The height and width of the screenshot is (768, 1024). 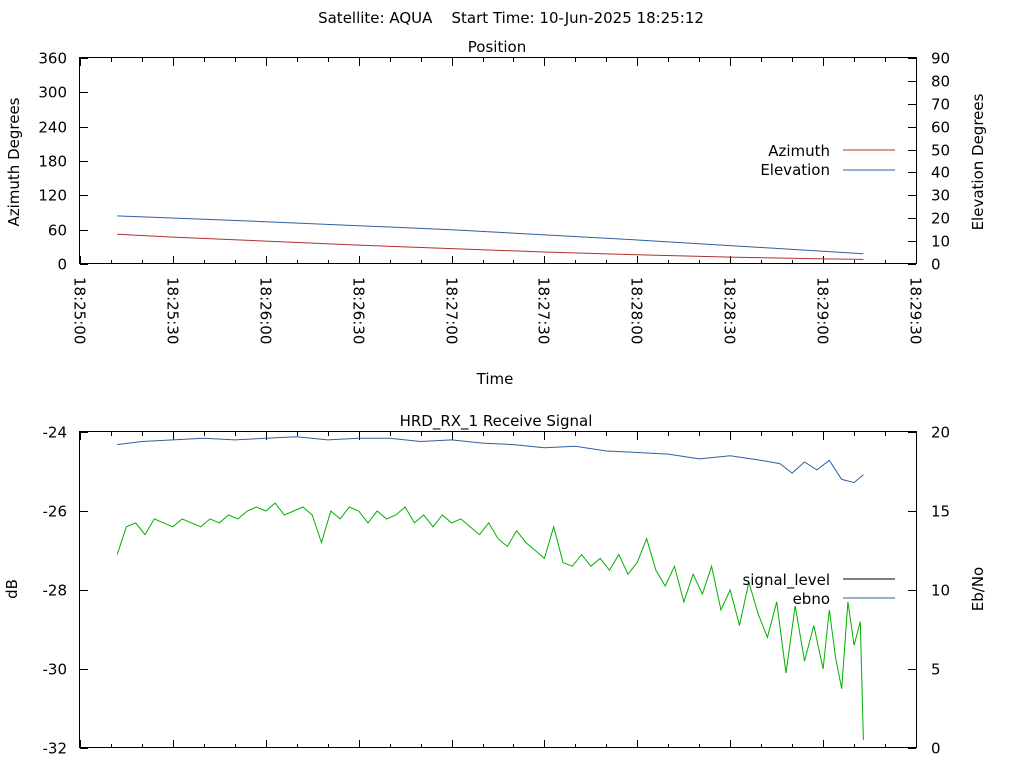 What do you see at coordinates (823, 310) in the screenshot?
I see `x-tick-label: 18:29:00` at bounding box center [823, 310].